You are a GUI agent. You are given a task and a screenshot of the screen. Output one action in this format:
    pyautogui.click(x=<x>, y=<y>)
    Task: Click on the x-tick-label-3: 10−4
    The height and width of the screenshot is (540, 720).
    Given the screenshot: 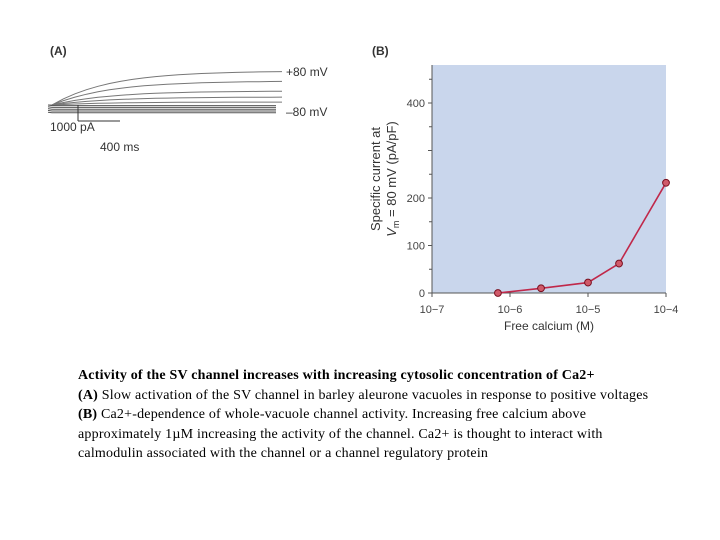 What is the action you would take?
    pyautogui.click(x=666, y=310)
    